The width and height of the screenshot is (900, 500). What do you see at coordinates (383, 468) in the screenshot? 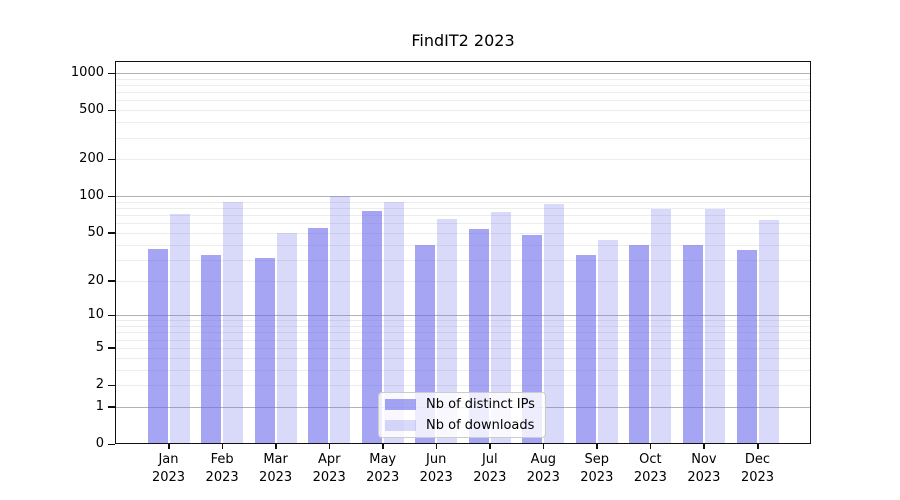
I see `x-tick-label: May 2023` at bounding box center [383, 468].